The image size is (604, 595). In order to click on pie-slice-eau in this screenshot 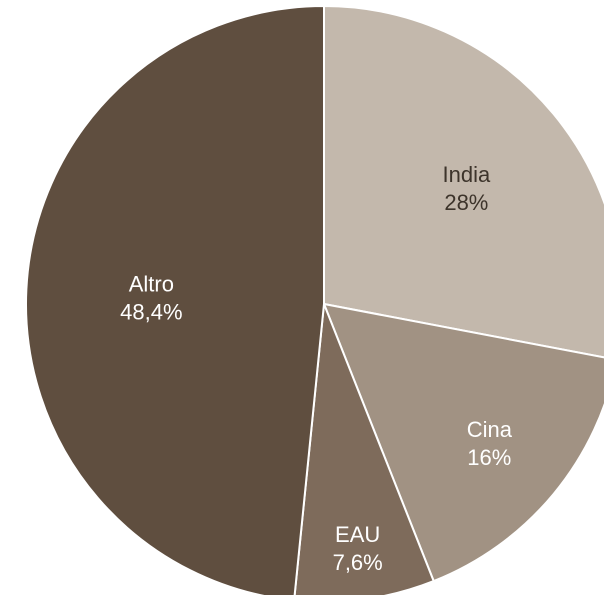, I will do `click(364, 449)`.